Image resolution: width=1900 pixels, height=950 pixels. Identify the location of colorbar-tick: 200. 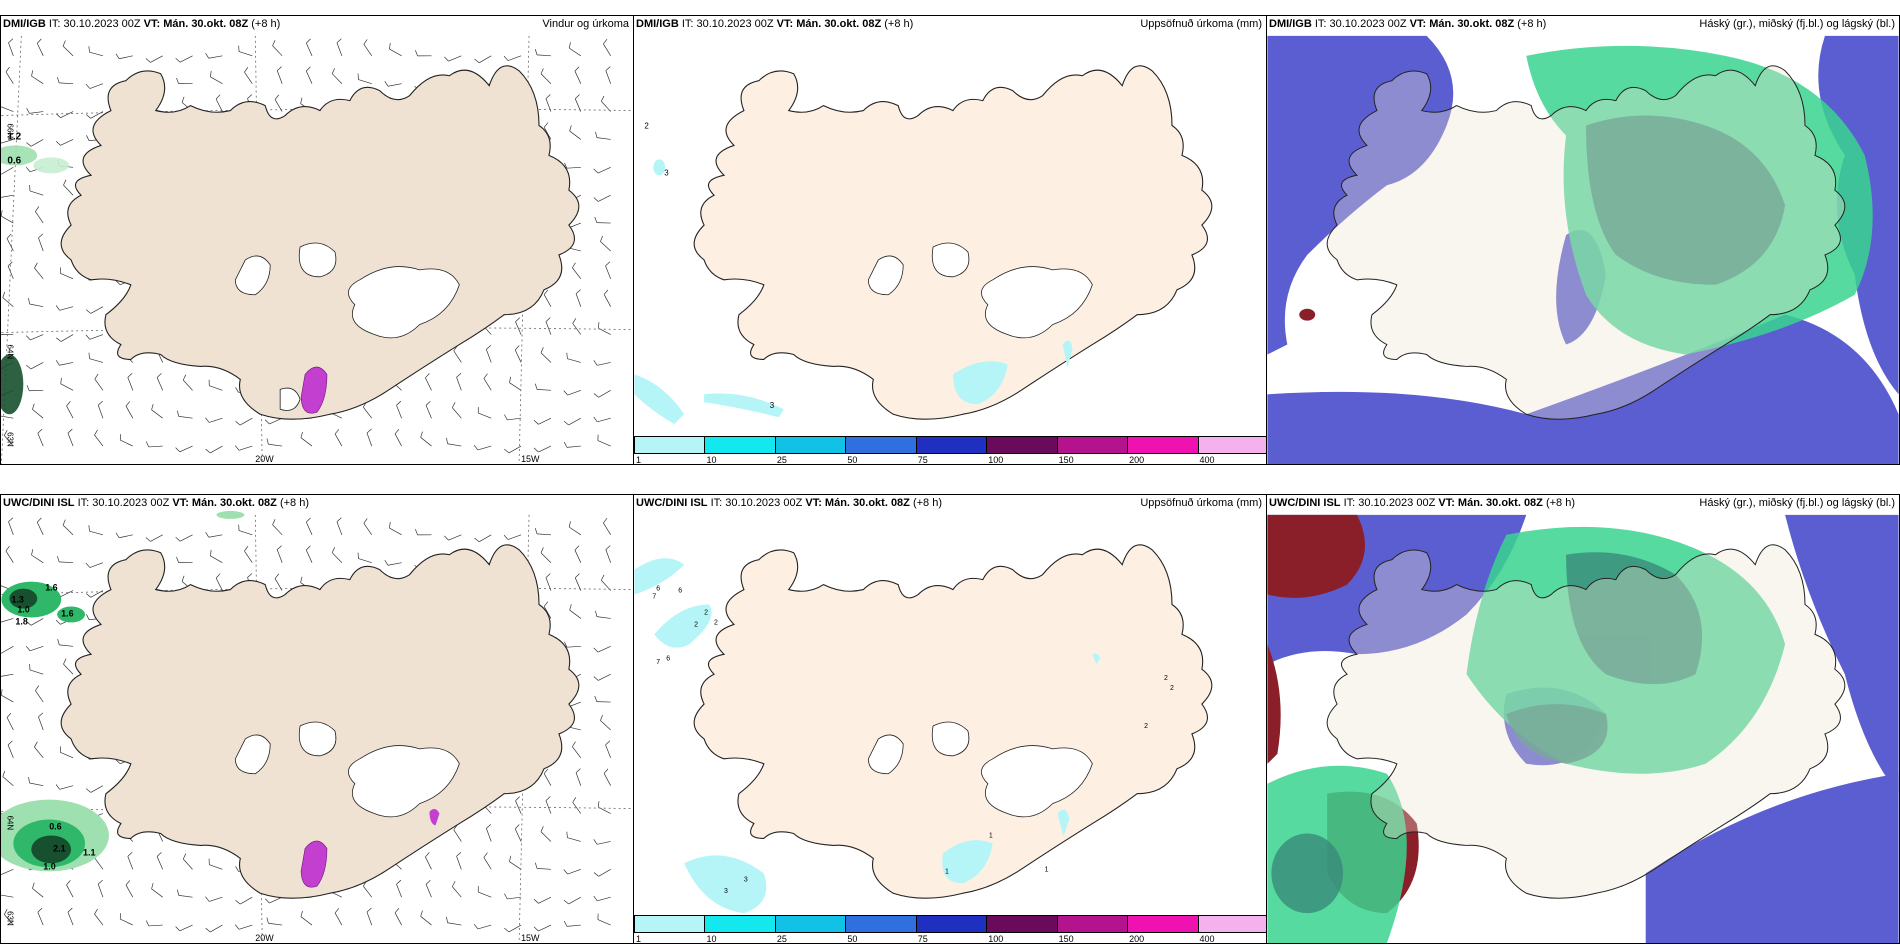
(1137, 939).